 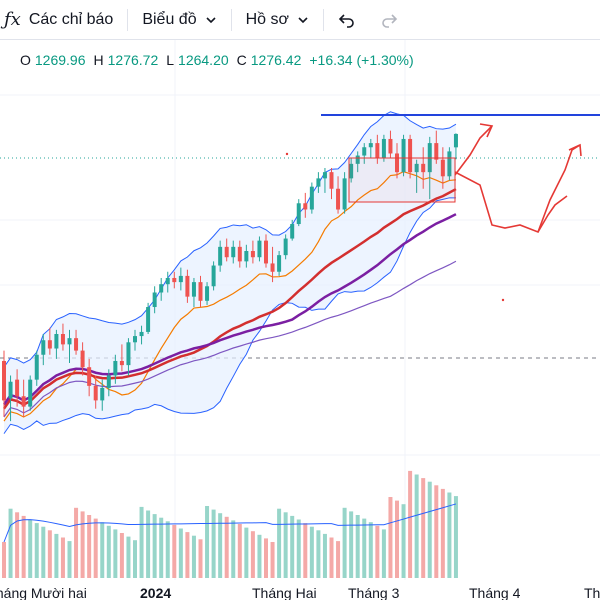 I want to click on chart-type-label: Biểu đồ, so click(x=169, y=19).